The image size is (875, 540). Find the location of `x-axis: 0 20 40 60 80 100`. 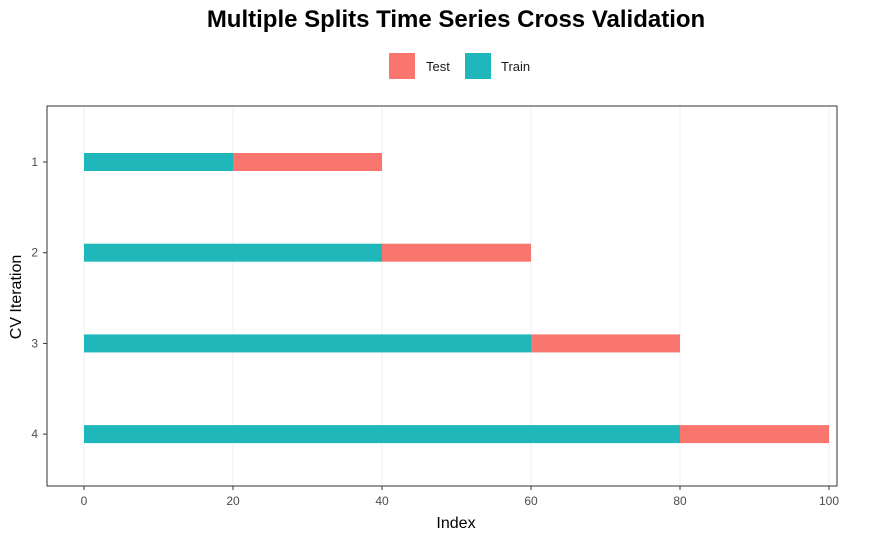

x-axis: 0 20 40 60 80 100 is located at coordinates (460, 497).